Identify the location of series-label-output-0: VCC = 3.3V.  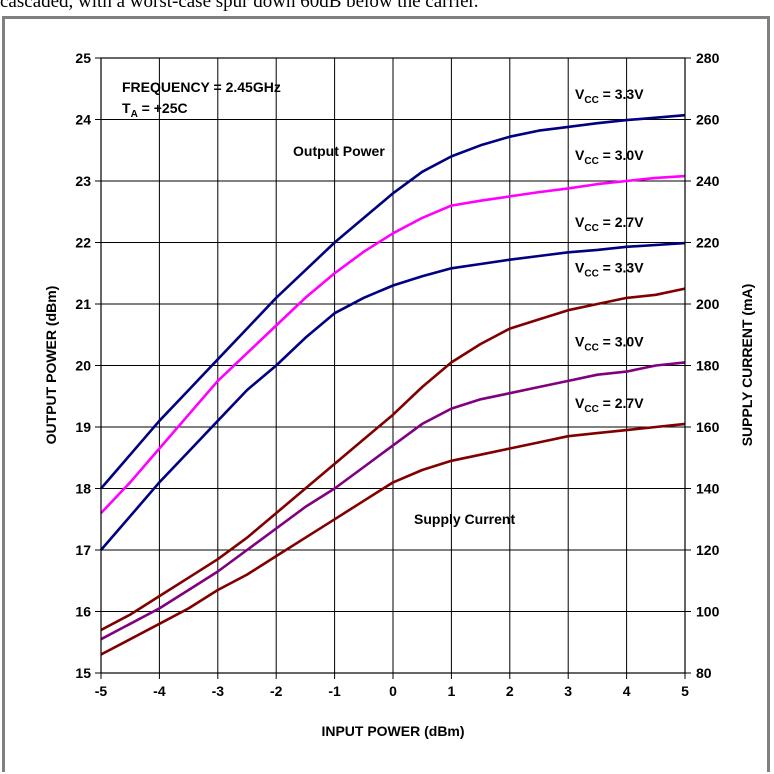
(609, 96).